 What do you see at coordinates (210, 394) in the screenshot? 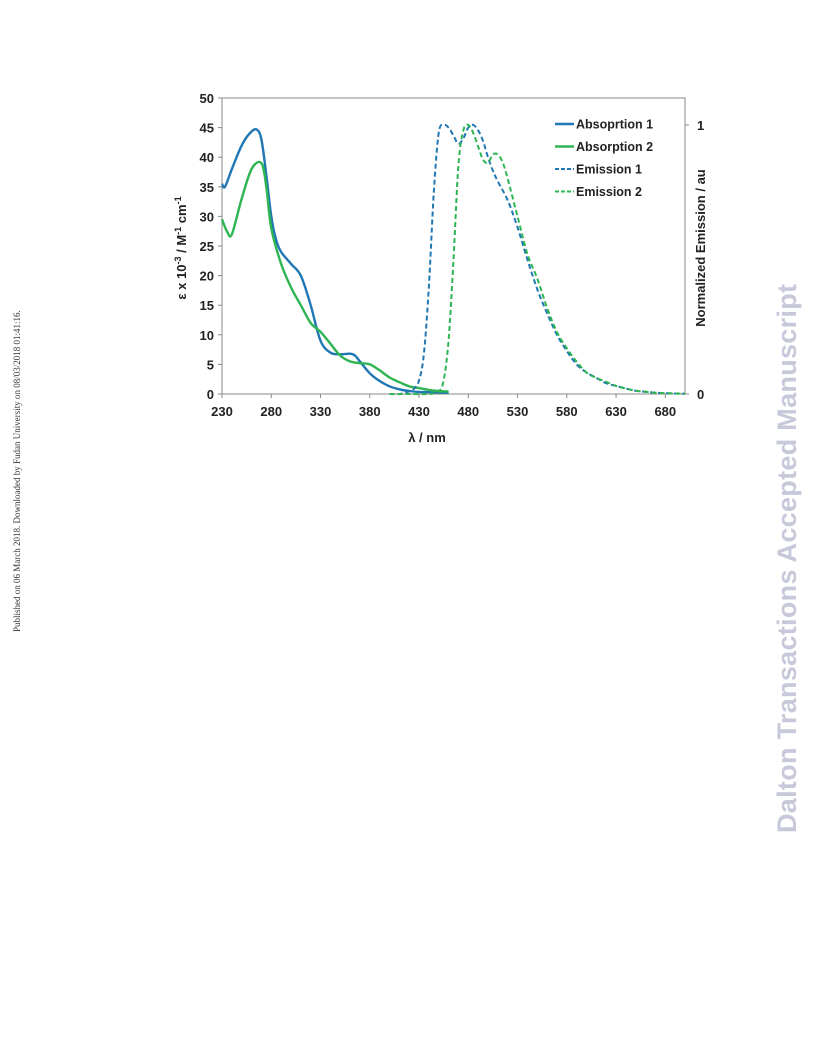
I see `y-left-tick-label: 0` at bounding box center [210, 394].